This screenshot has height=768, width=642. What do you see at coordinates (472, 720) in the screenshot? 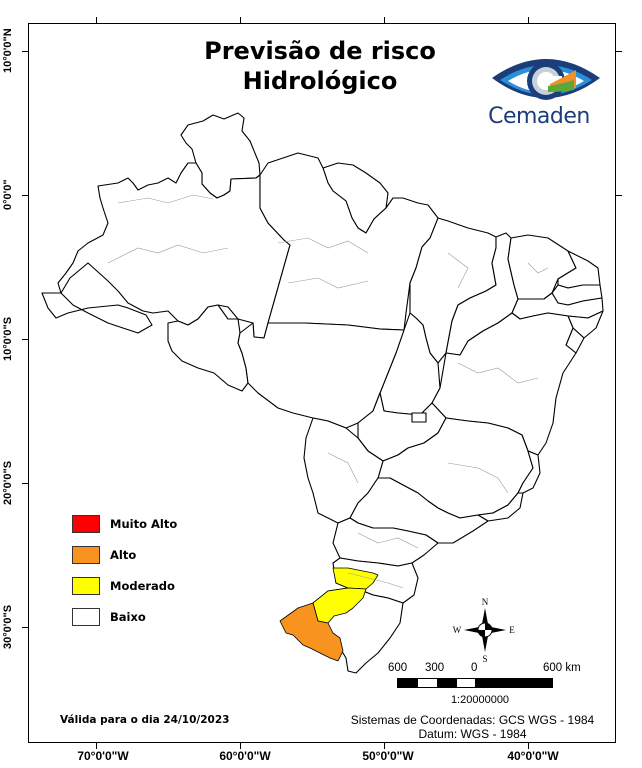
I see `crs-line-1: Sistemas de Coordenadas: GCS WGS - 1984` at bounding box center [472, 720].